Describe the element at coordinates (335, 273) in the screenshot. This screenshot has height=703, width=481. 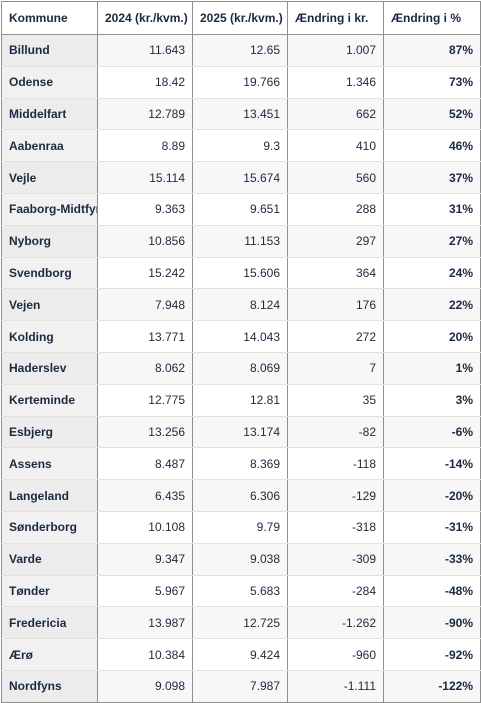
I see `value-cell: 364` at that location.